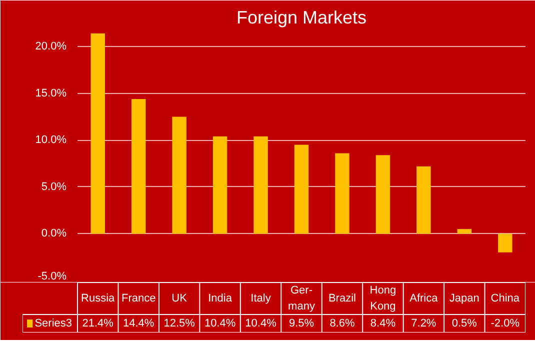 This screenshot has width=535, height=344. I want to click on data-label: -2.0%, so click(505, 324).